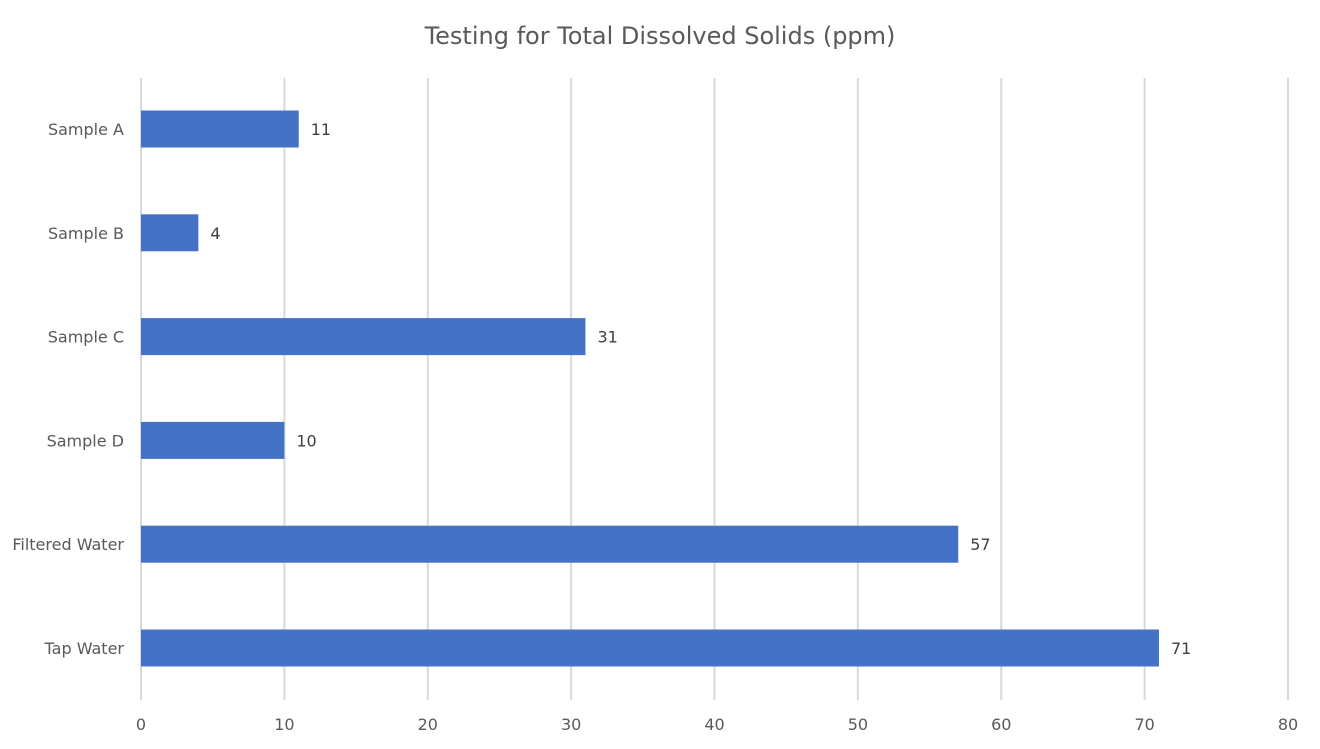  What do you see at coordinates (1144, 724) in the screenshot?
I see `x-tick-label: 70` at bounding box center [1144, 724].